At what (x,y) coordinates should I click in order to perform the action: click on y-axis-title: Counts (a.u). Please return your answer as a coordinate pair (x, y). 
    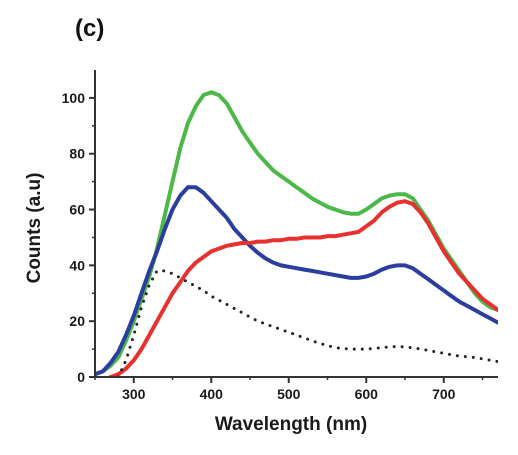
    Looking at the image, I should click on (34, 228).